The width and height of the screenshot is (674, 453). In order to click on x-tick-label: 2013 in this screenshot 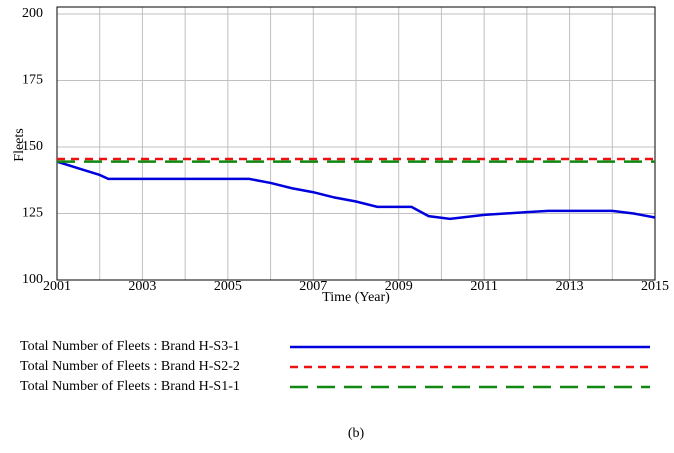, I will do `click(570, 286)`.